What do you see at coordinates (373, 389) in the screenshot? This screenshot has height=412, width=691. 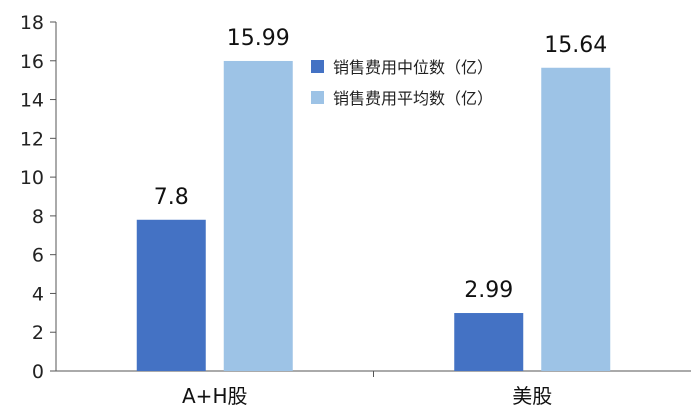 I see `x-axis: A+H股 美股` at bounding box center [373, 389].